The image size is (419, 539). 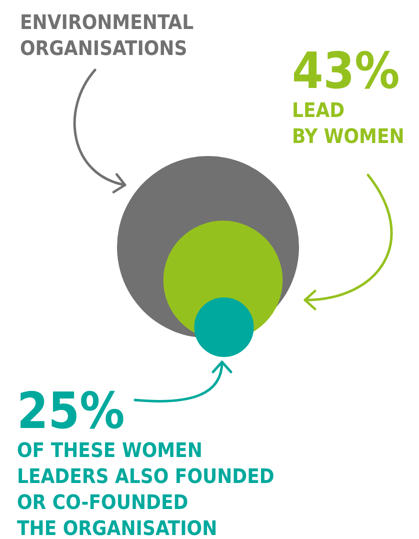 What do you see at coordinates (348, 123) in the screenshot?
I see `category-label: LEAD BY WOMEN` at bounding box center [348, 123].